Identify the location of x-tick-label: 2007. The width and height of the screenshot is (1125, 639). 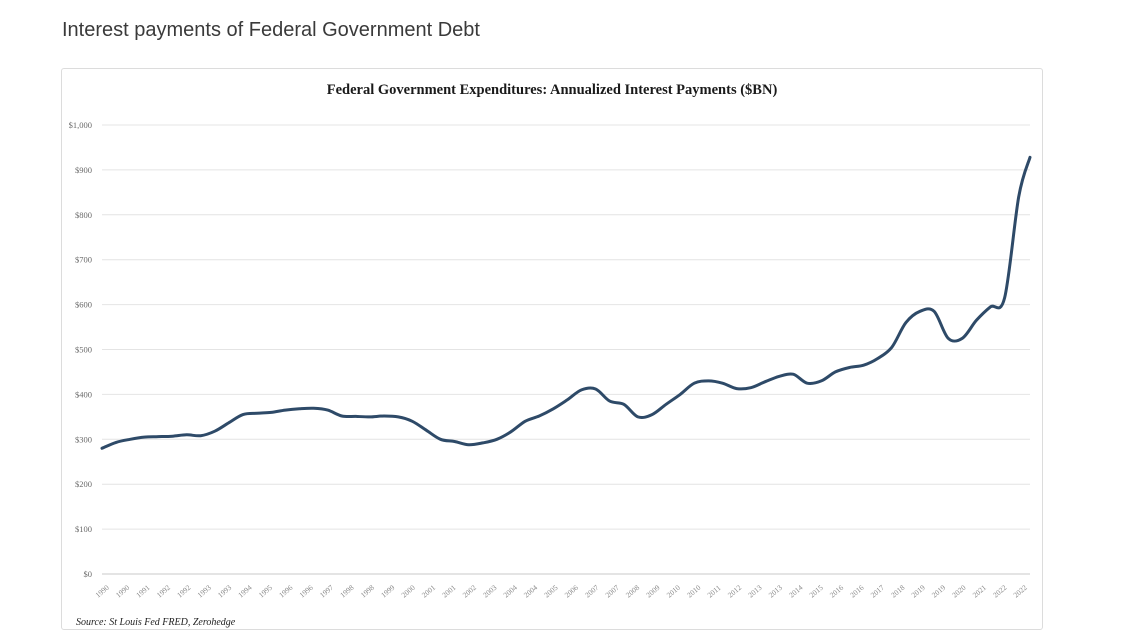
(591, 591).